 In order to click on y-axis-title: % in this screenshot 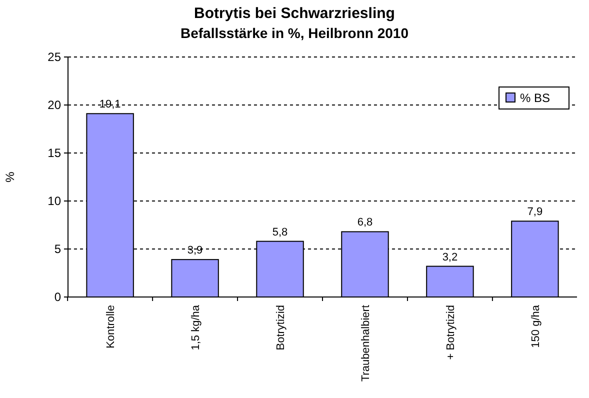, I will do `click(10, 176)`.